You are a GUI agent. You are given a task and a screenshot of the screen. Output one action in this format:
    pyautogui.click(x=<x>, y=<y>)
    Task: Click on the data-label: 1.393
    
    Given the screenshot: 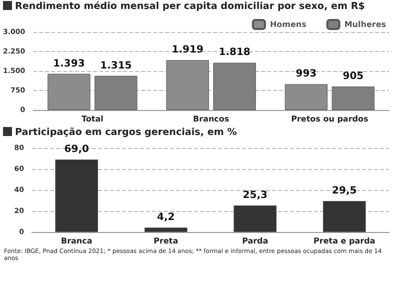 What is the action you would take?
    pyautogui.click(x=69, y=64)
    